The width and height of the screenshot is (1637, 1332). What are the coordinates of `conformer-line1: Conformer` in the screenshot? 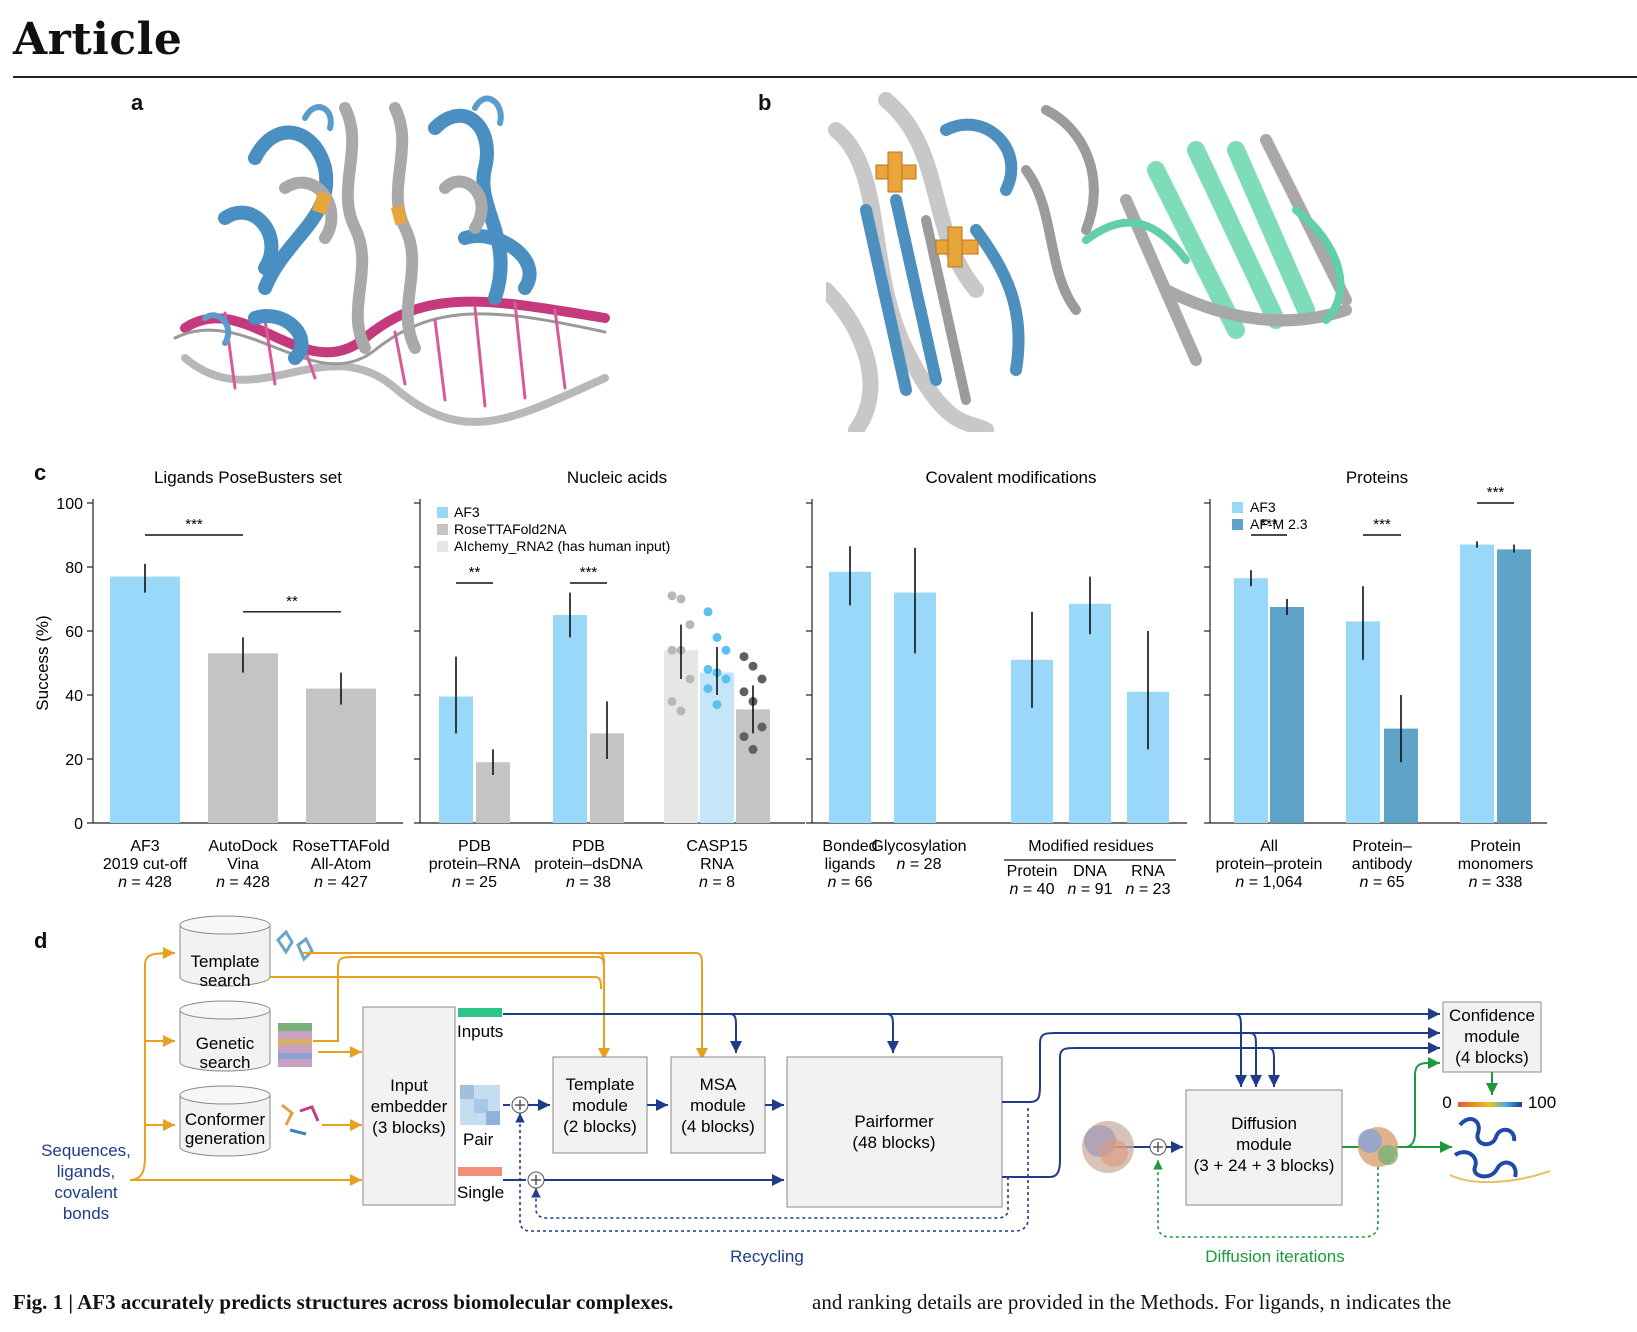 It's located at (225, 1119).